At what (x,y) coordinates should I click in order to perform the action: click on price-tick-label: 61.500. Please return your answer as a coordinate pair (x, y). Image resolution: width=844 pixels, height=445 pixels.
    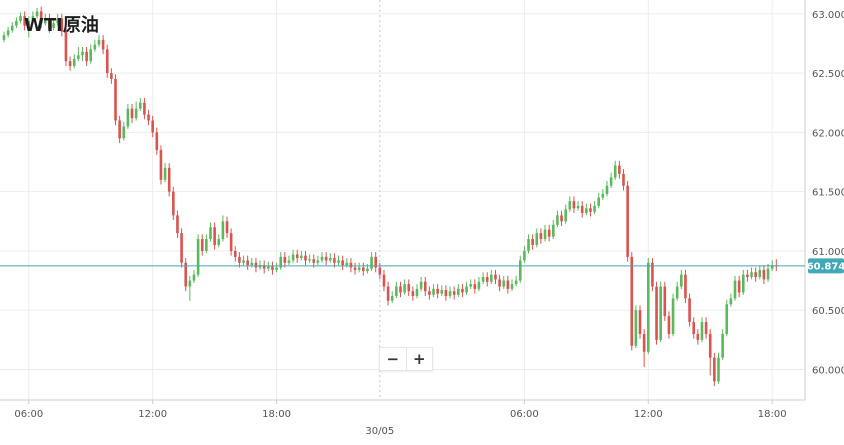
    Looking at the image, I should click on (828, 193).